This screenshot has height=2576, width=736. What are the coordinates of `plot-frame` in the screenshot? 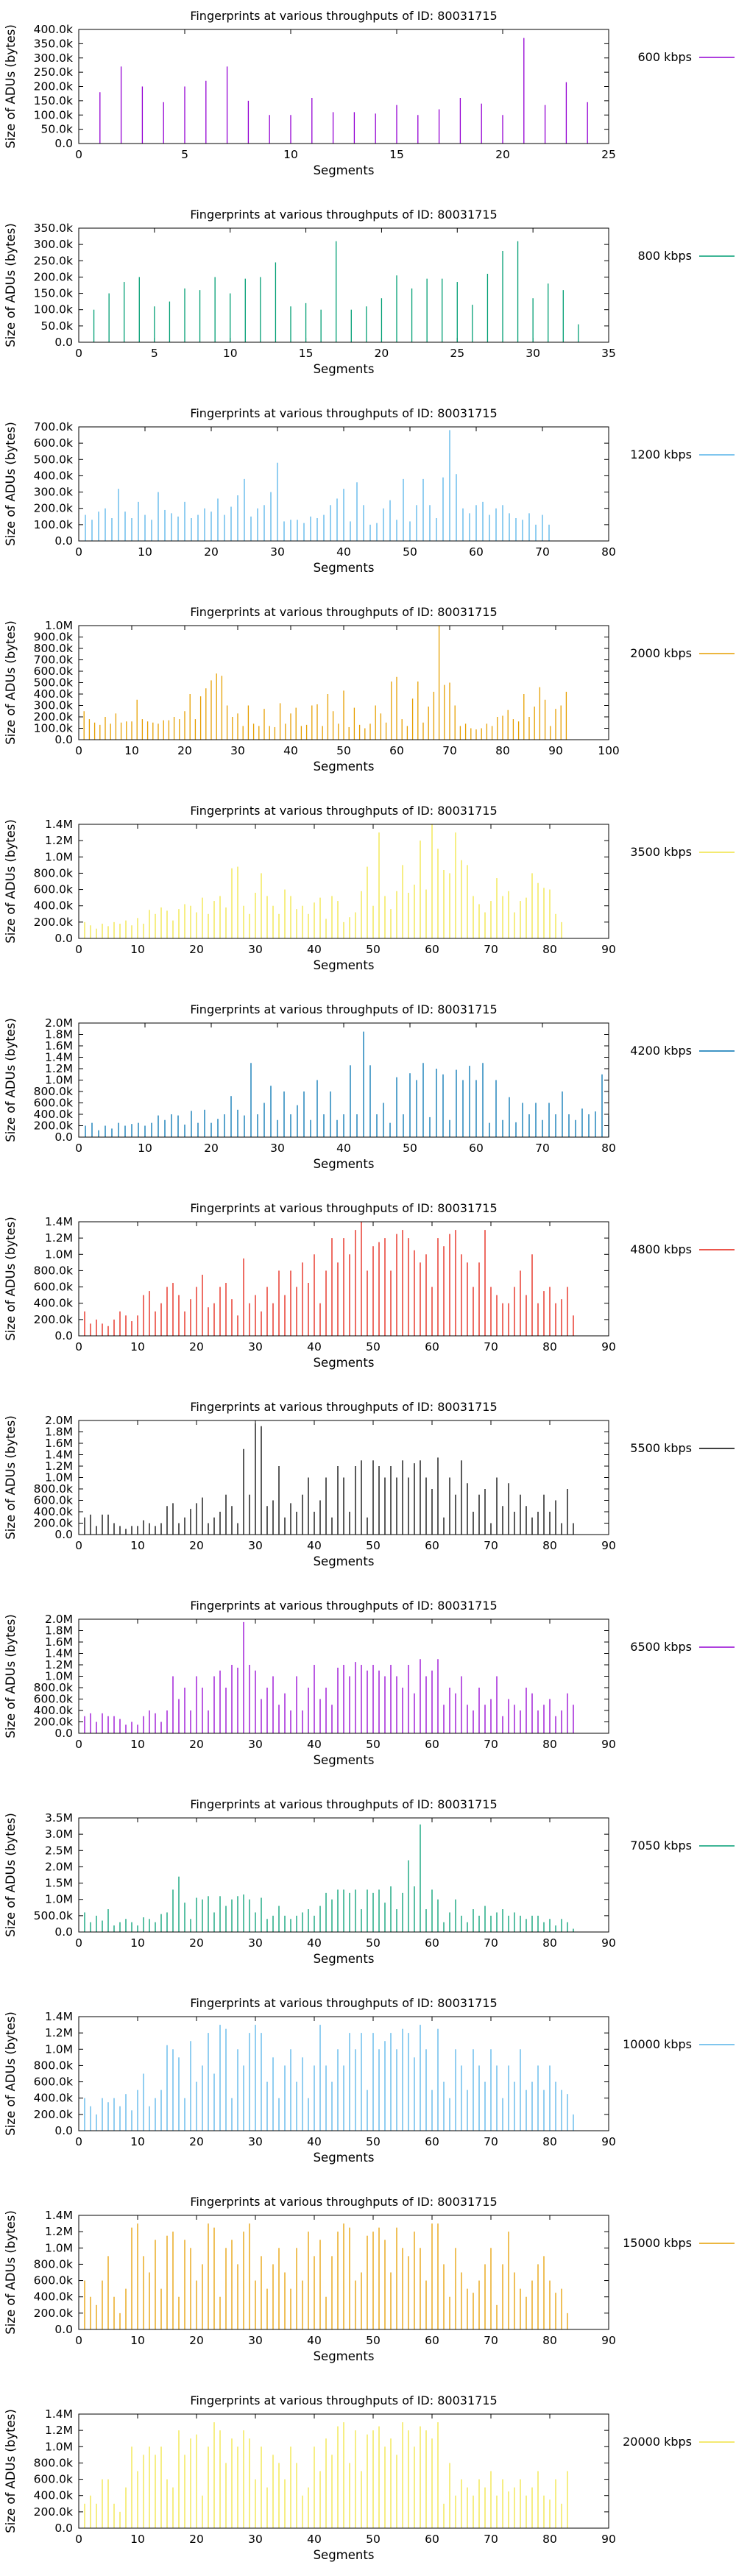 It's located at (343, 682).